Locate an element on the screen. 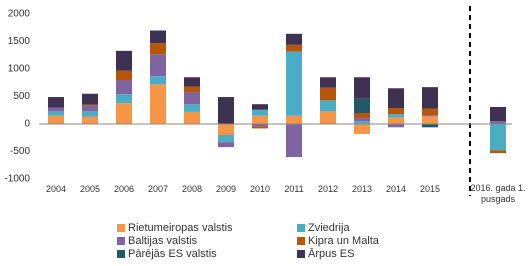 The width and height of the screenshot is (528, 266). x-tick-label: 2007 is located at coordinates (158, 189).